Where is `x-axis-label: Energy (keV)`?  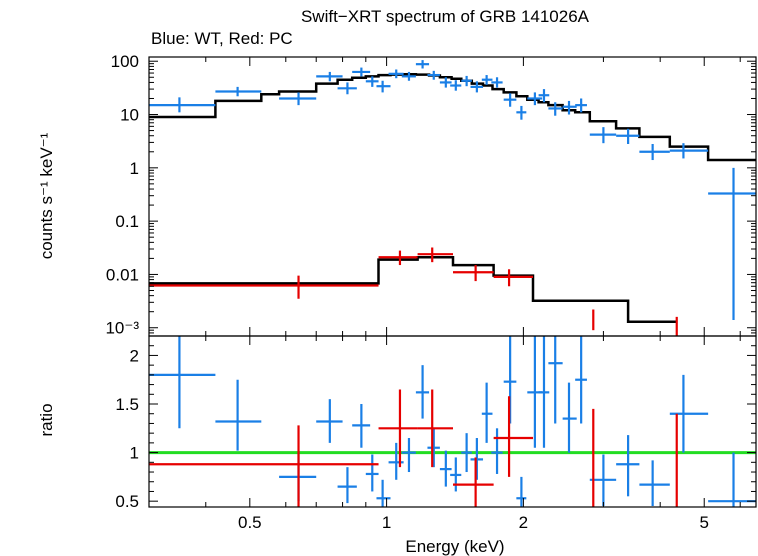 x-axis-label: Energy (keV) is located at coordinates (454, 546).